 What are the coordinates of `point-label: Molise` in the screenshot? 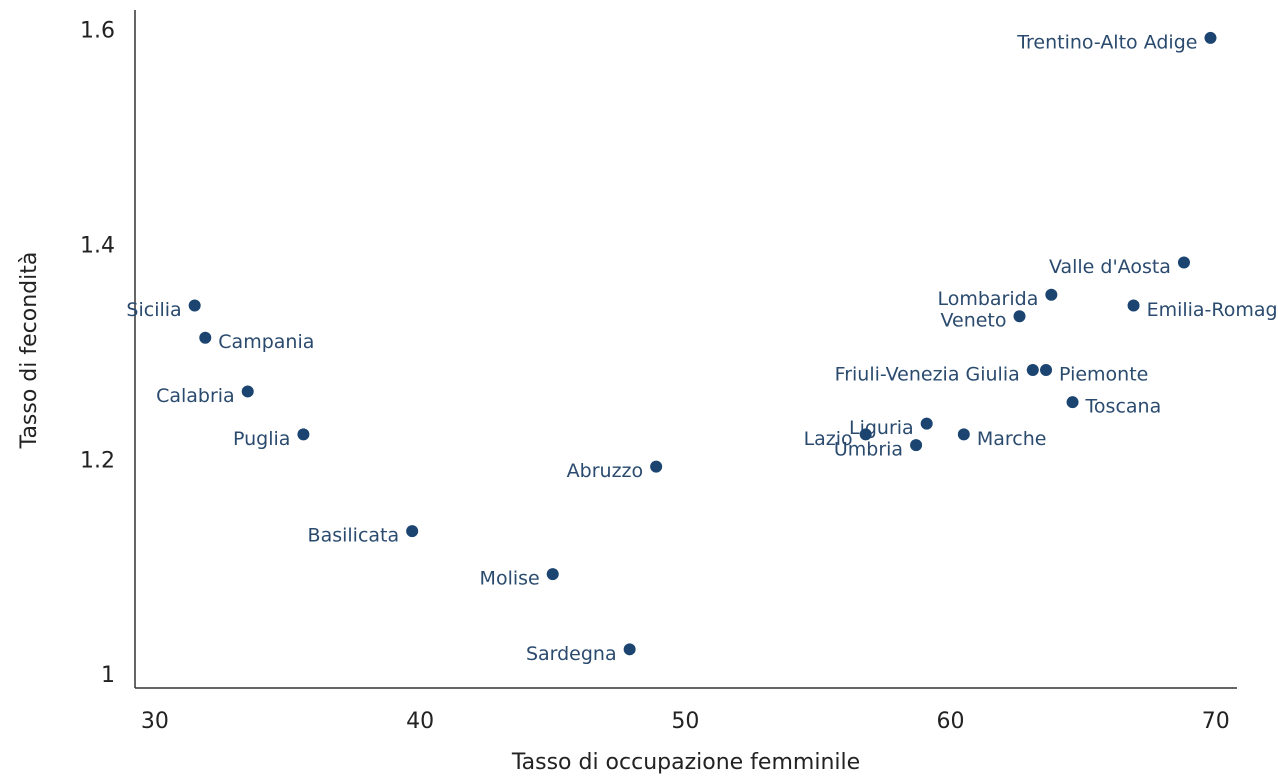 It's located at (510, 579).